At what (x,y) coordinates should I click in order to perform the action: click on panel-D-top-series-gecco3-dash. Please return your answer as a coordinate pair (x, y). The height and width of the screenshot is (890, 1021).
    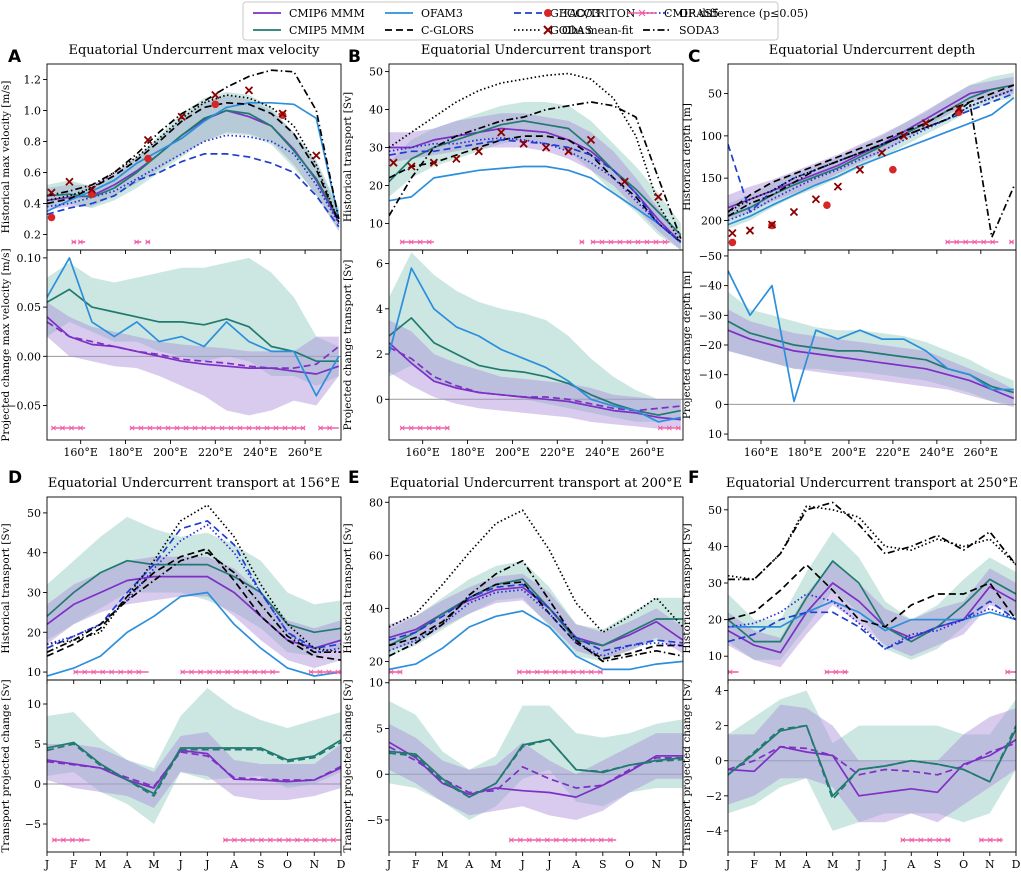
    Looking at the image, I should click on (194, 585).